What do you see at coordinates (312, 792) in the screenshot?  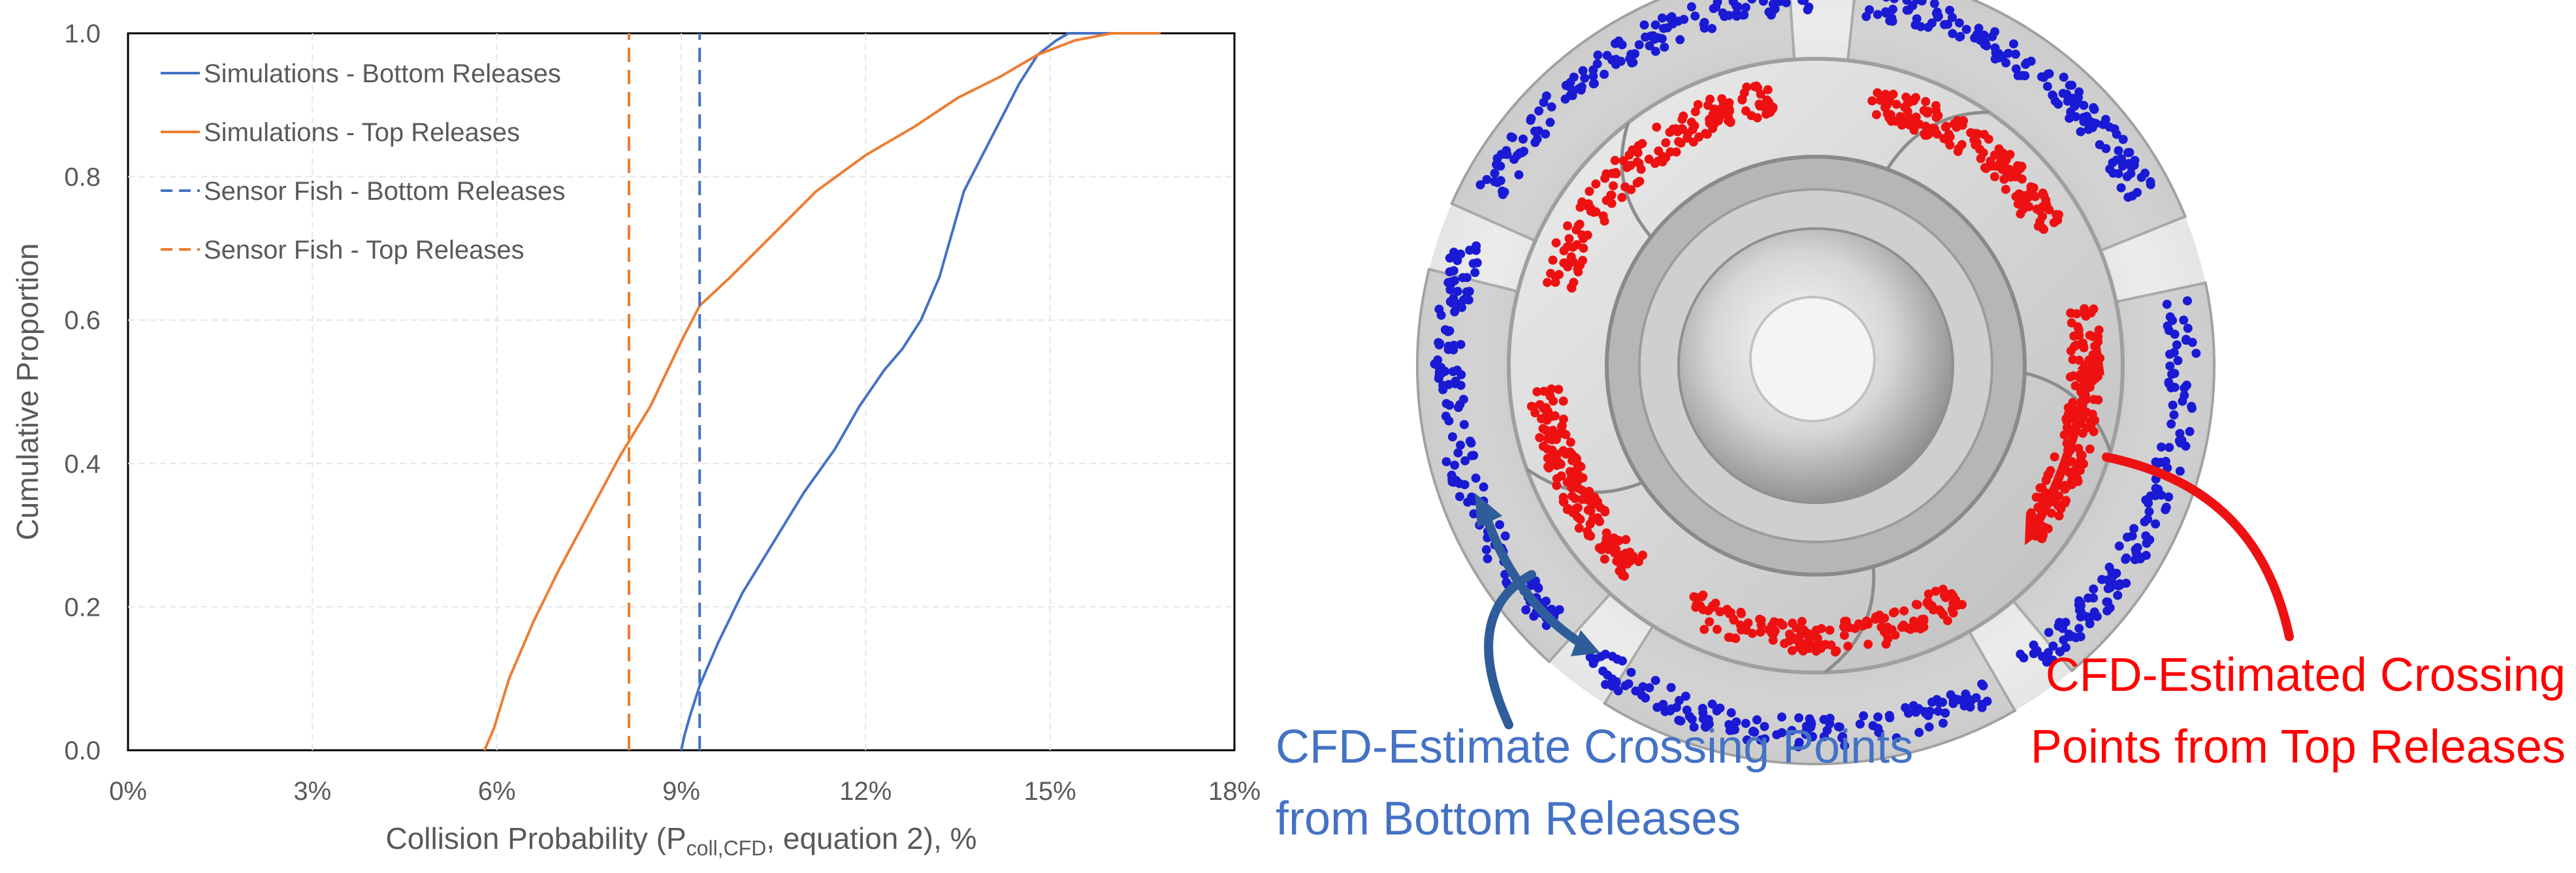 I see `x-tick-label: 3%` at bounding box center [312, 792].